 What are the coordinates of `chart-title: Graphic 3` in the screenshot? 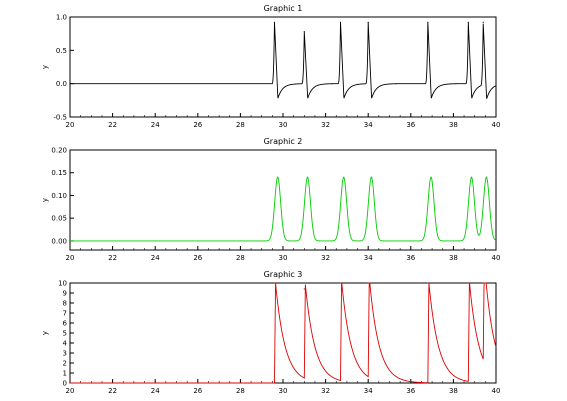 It's located at (283, 274).